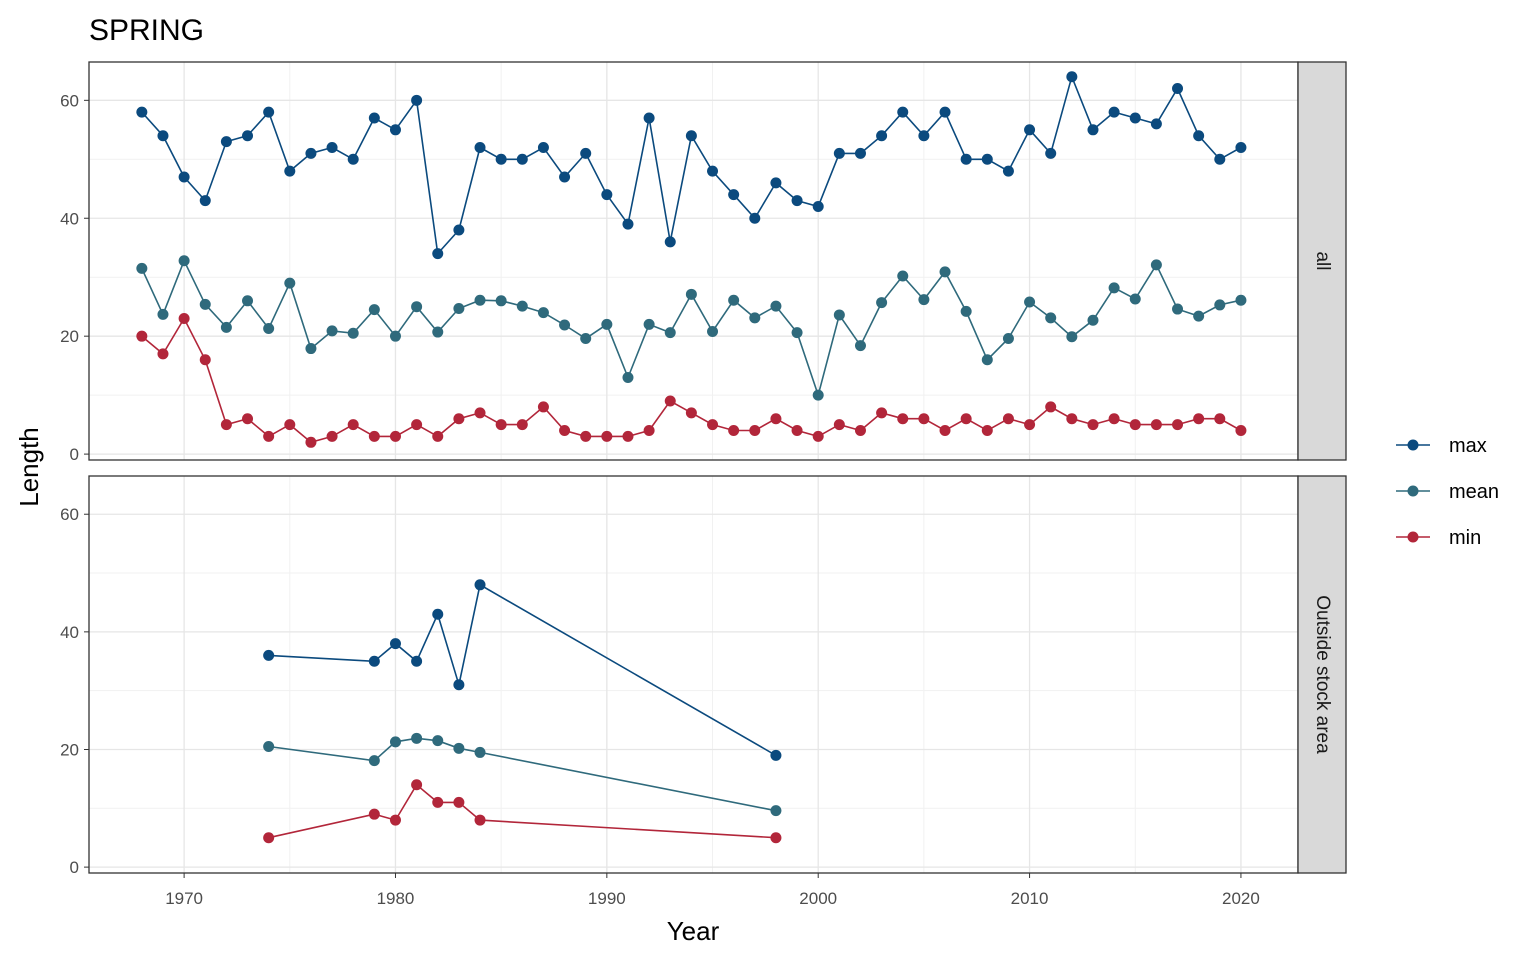  Describe the element at coordinates (607, 898) in the screenshot. I see `x-tick-label: 1990` at that location.